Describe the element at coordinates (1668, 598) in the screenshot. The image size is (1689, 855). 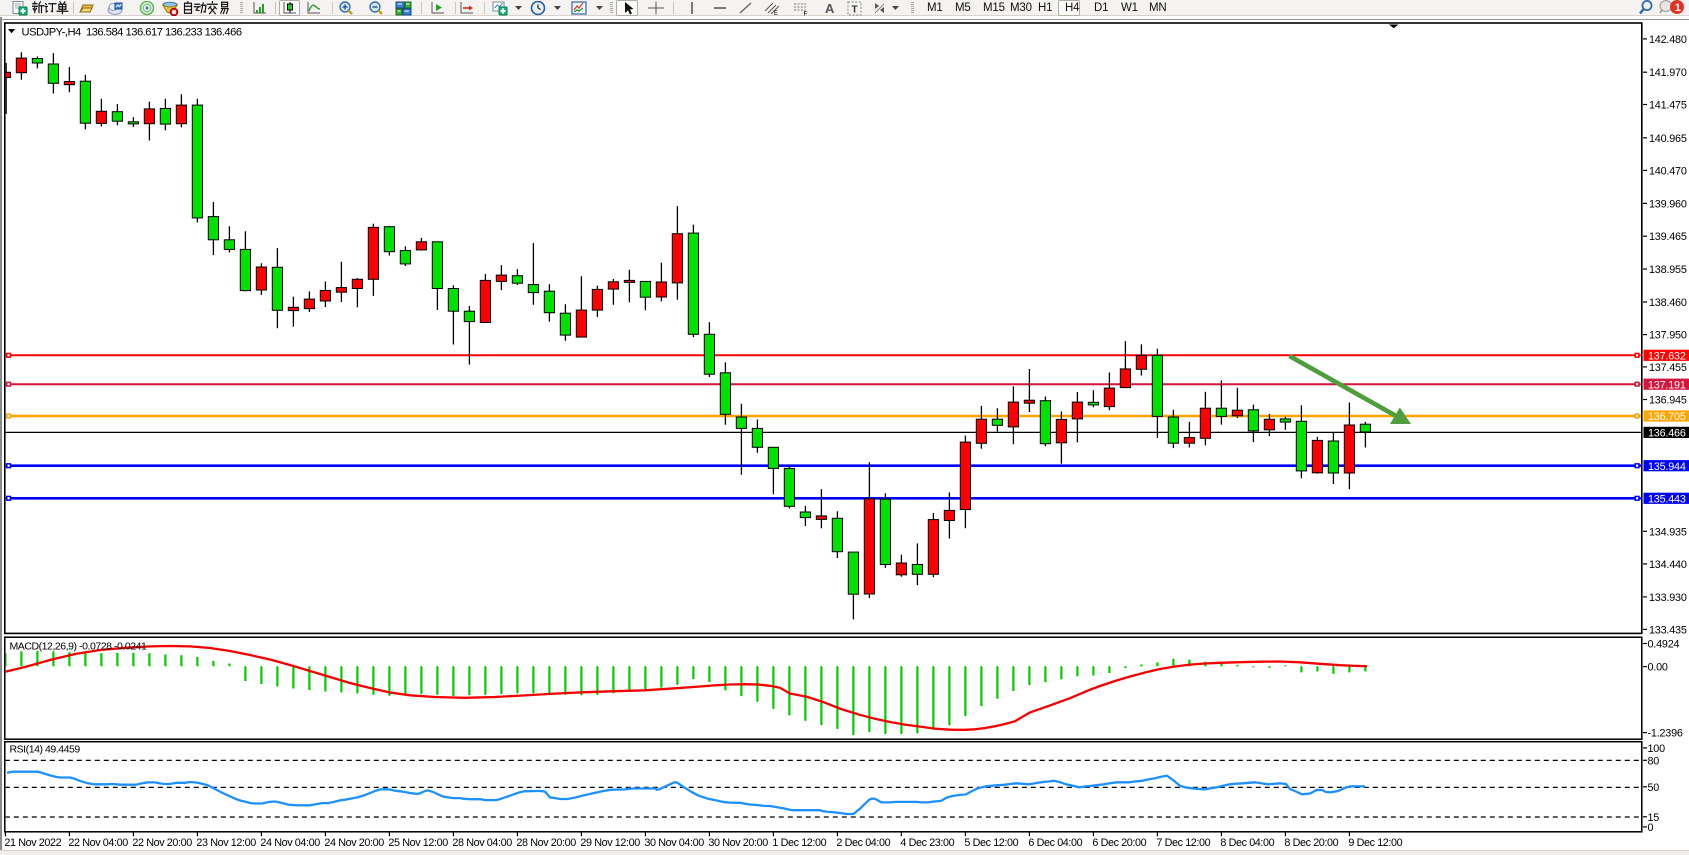
I see `svg-text: 133.930` at that location.